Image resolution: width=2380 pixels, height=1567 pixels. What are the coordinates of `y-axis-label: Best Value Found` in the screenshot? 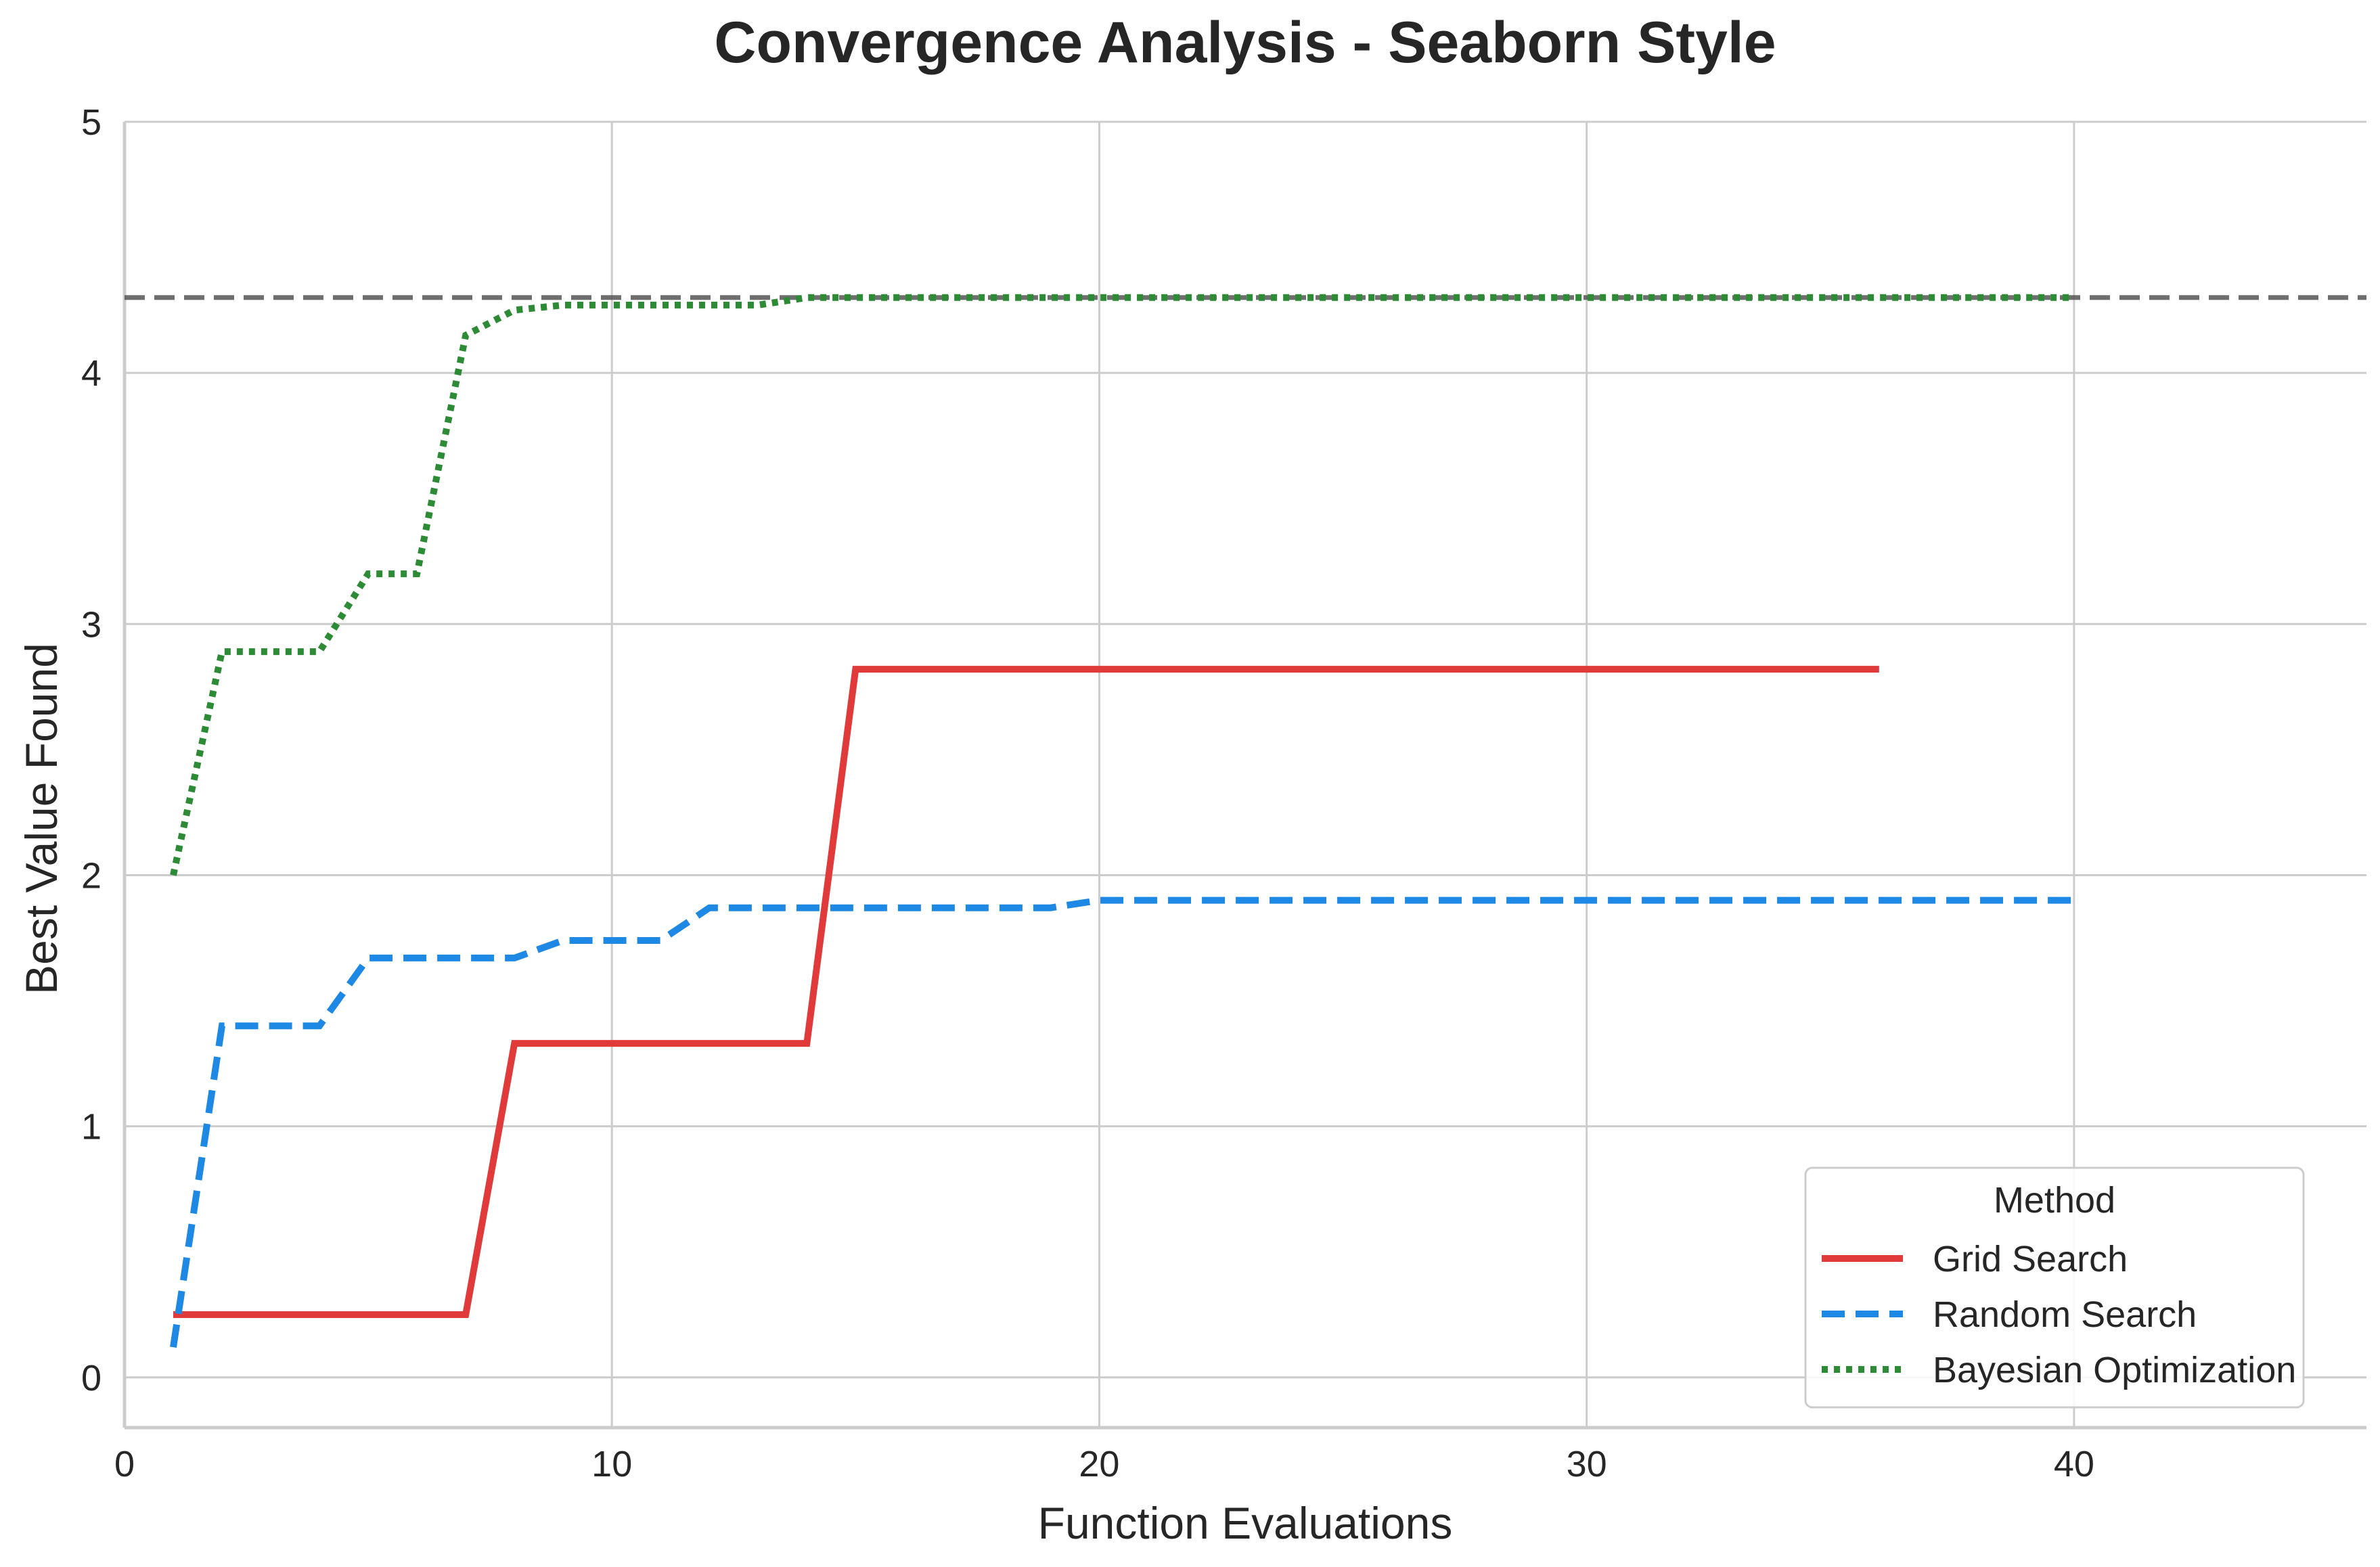 It's located at (41, 819).